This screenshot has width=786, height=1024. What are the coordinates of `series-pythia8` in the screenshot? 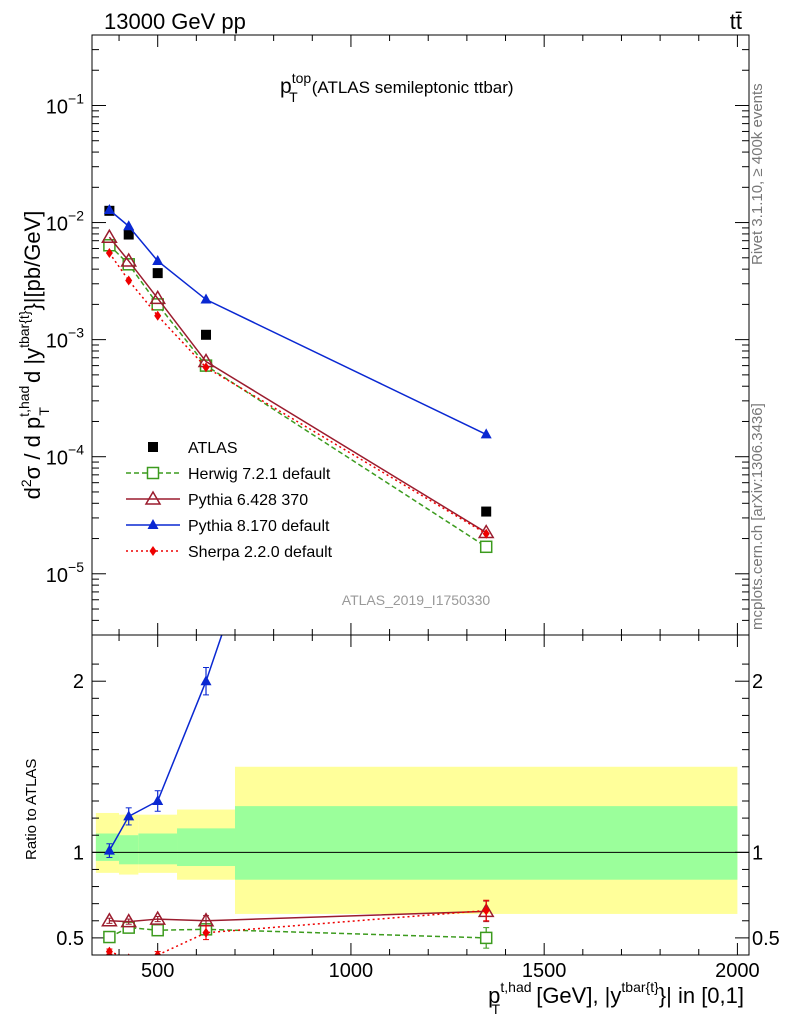 It's located at (297, 321).